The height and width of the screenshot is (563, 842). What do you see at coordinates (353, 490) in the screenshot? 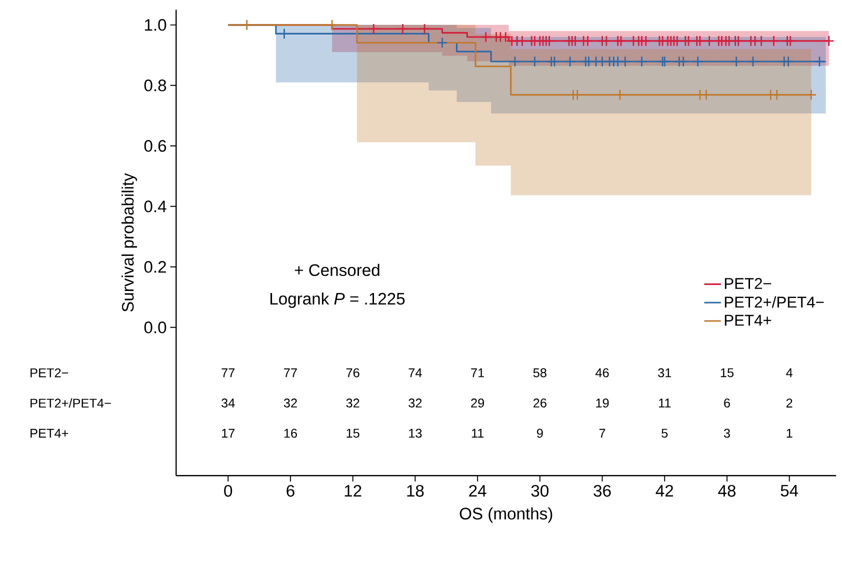
I see `x-tick-label: 12` at bounding box center [353, 490].